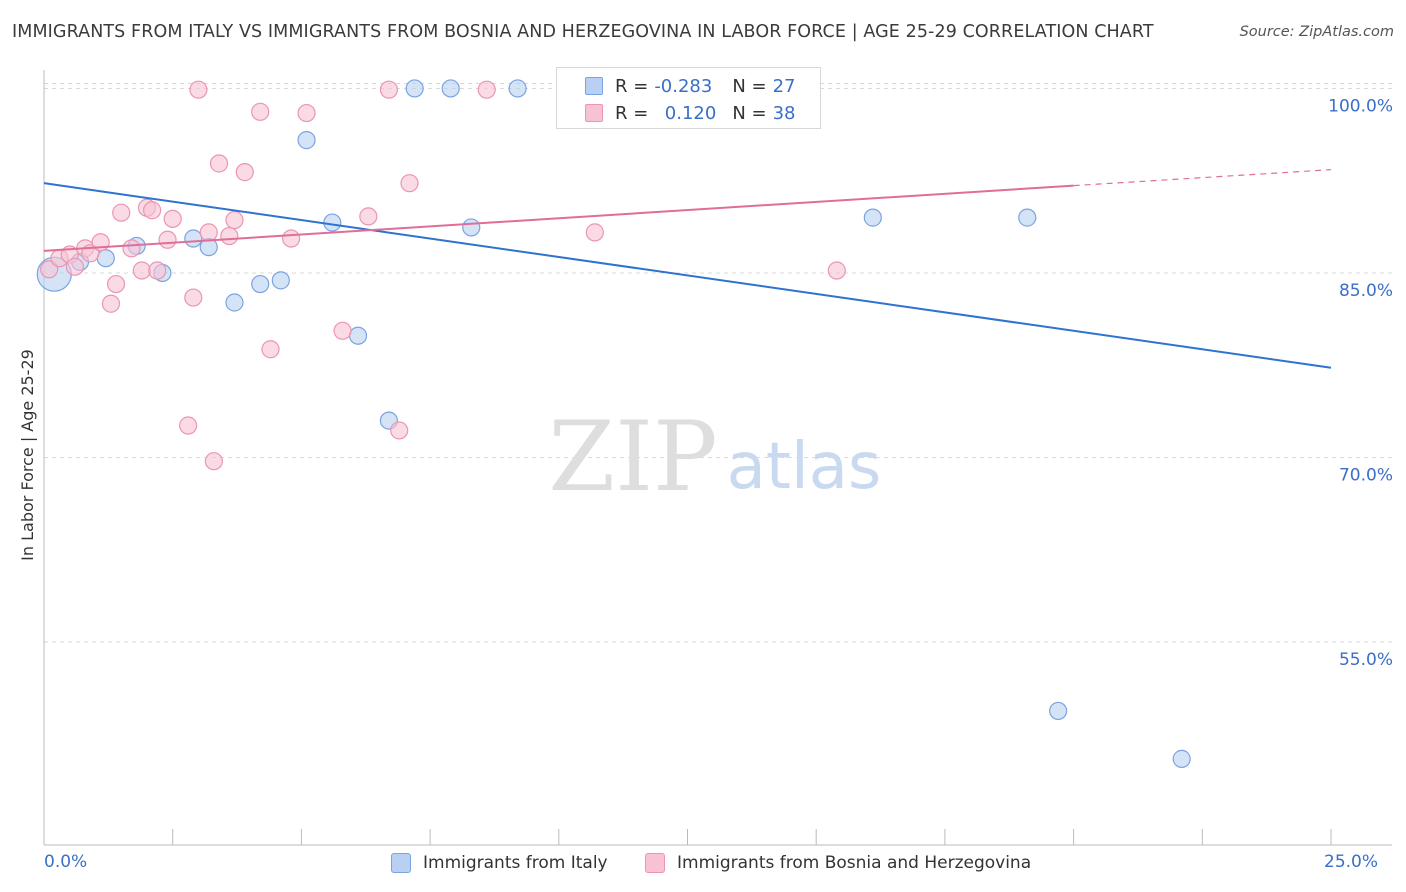  What do you see at coordinates (632, 113) in the screenshot?
I see `bosnia-r-label: R =` at bounding box center [632, 113].